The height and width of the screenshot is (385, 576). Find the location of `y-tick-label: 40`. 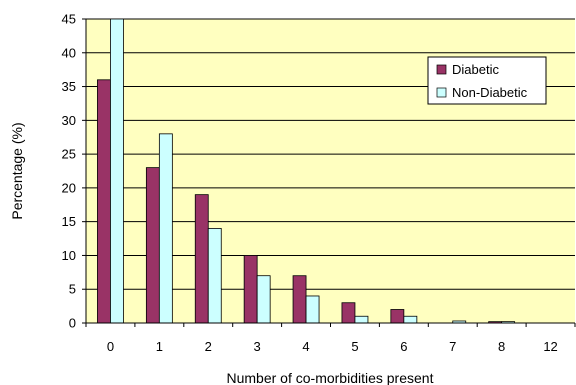

y-tick-label: 40 is located at coordinates (69, 52).